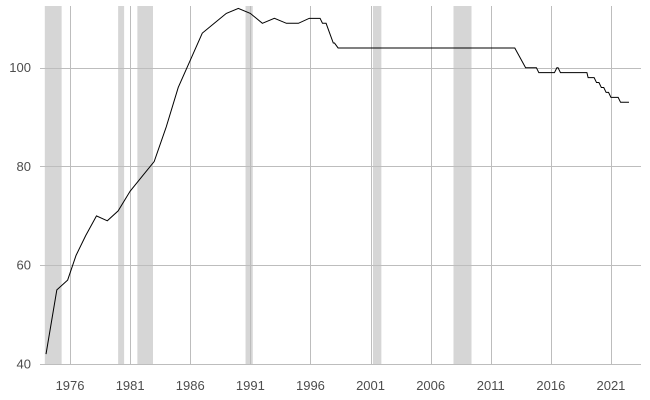 This screenshot has height=400, width=650. I want to click on x-tick-label: 2006, so click(430, 385).